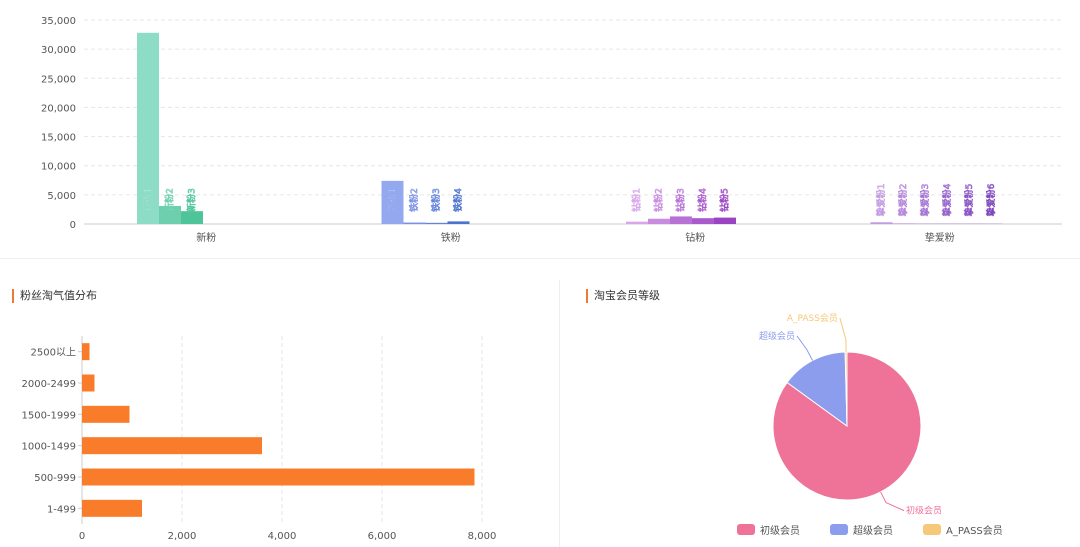 This screenshot has height=547, width=1080. Describe the element at coordinates (925, 200) in the screenshot. I see `bar-label: 挚爱粉3` at that location.